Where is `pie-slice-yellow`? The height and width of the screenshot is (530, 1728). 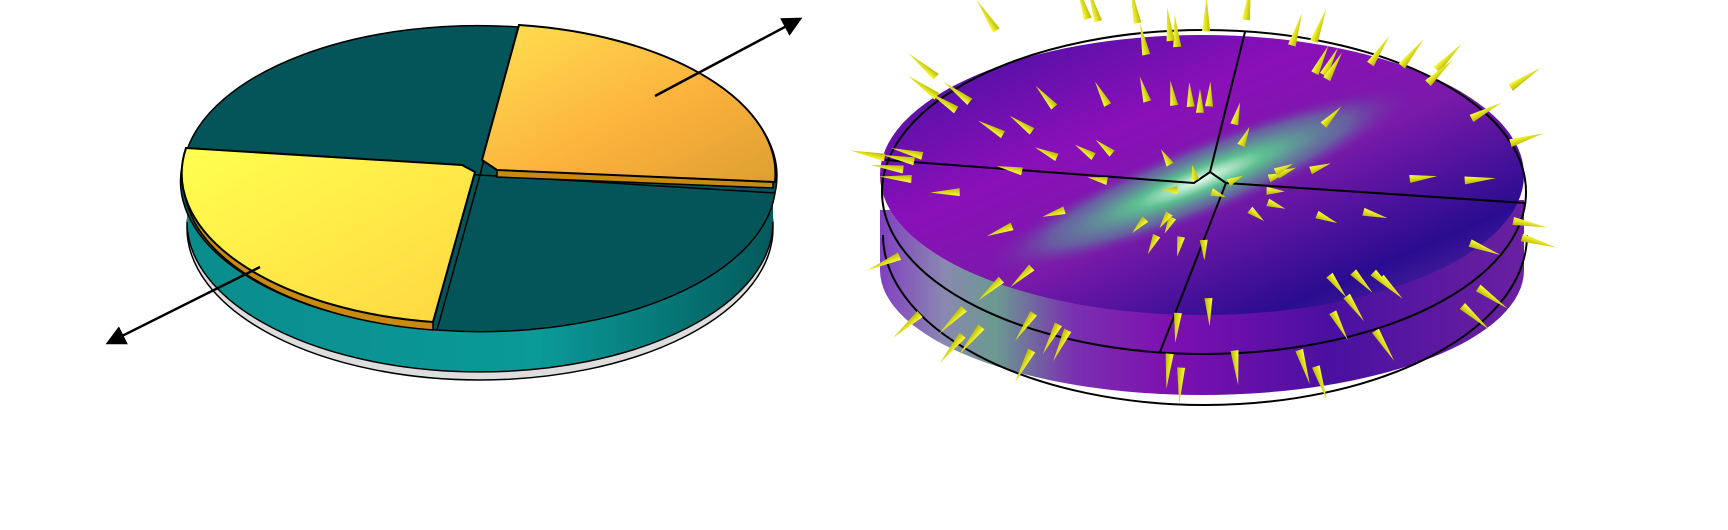
pie-slice-yellow is located at coordinates (328, 235).